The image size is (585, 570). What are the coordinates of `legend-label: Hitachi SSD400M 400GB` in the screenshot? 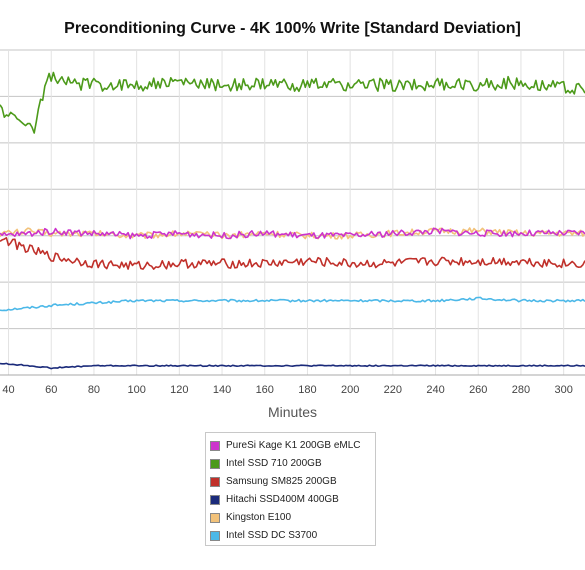 It's located at (282, 499).